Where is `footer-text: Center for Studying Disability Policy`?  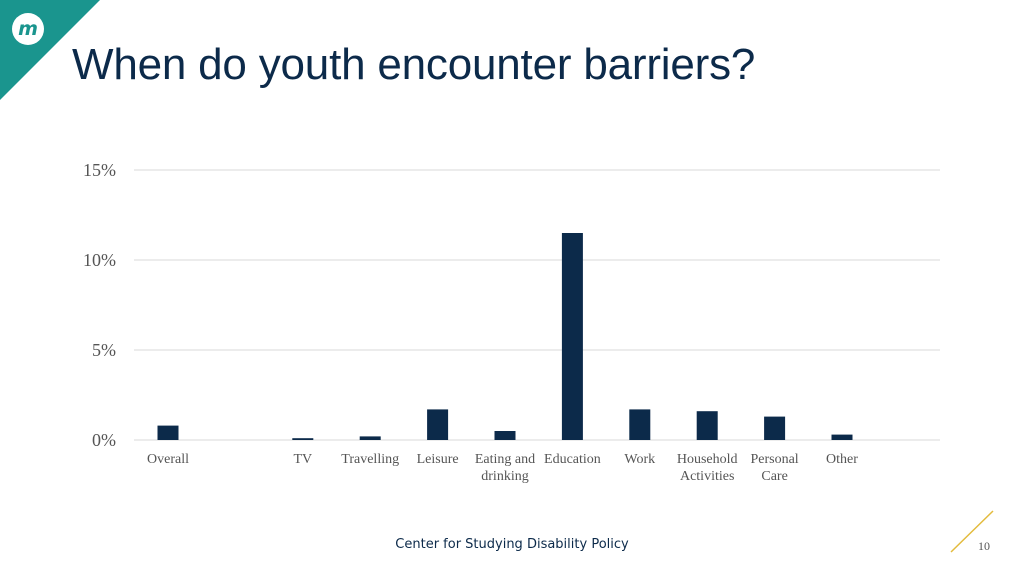
footer-text: Center for Studying Disability Policy is located at coordinates (512, 544).